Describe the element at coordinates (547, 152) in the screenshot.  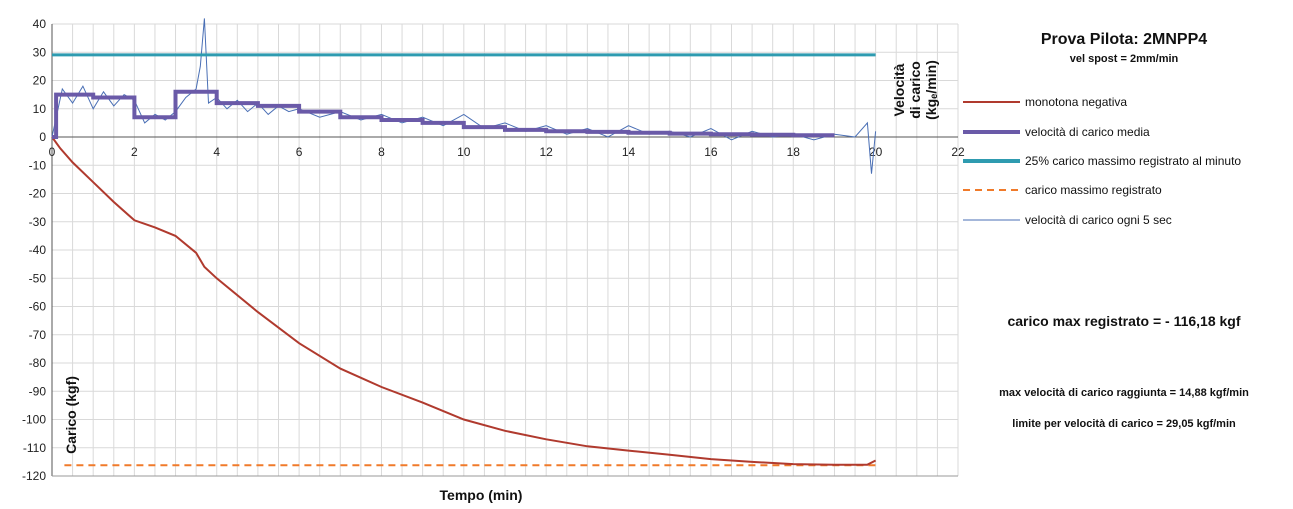
I see `x-tick-label: 12` at that location.